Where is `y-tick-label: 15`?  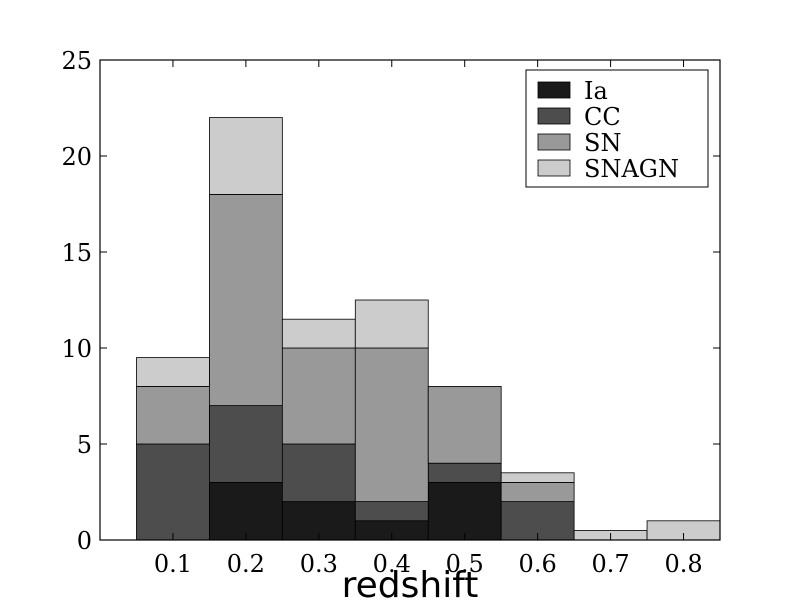
y-tick-label: 15 is located at coordinates (76, 253).